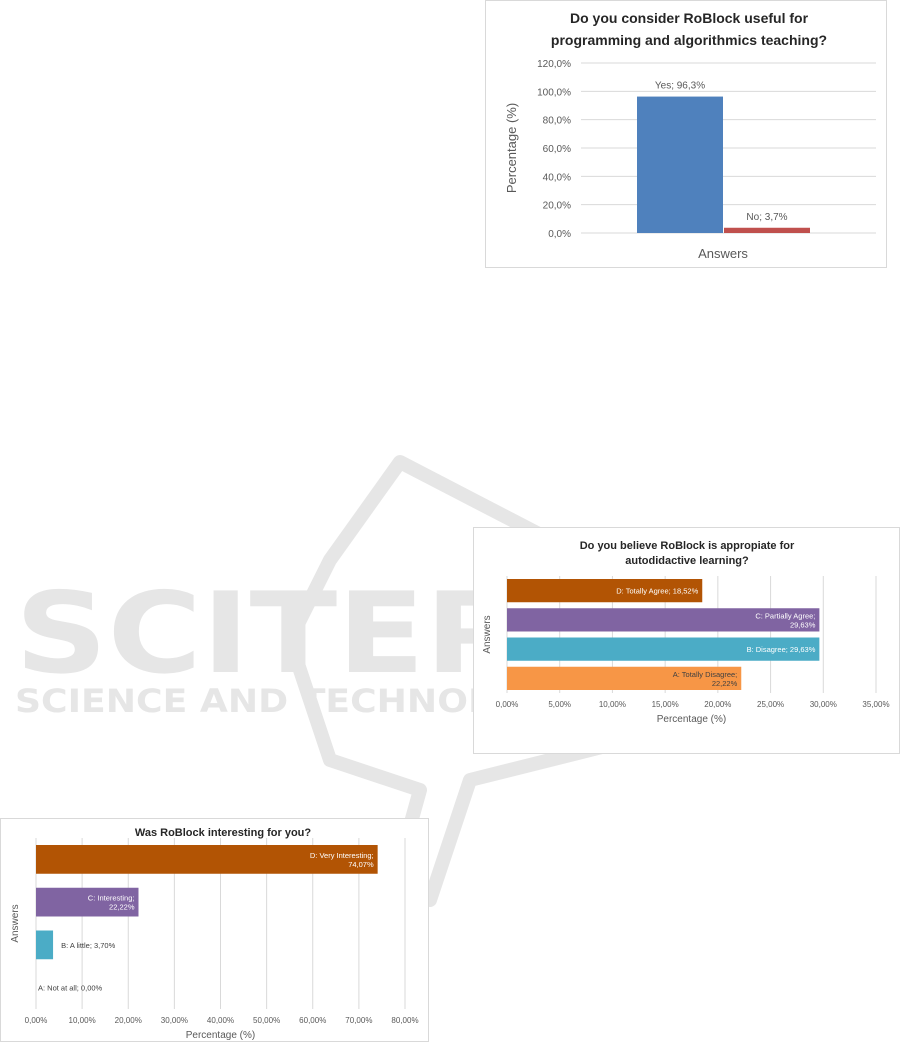  Describe the element at coordinates (767, 230) in the screenshot. I see `bar-no` at that location.